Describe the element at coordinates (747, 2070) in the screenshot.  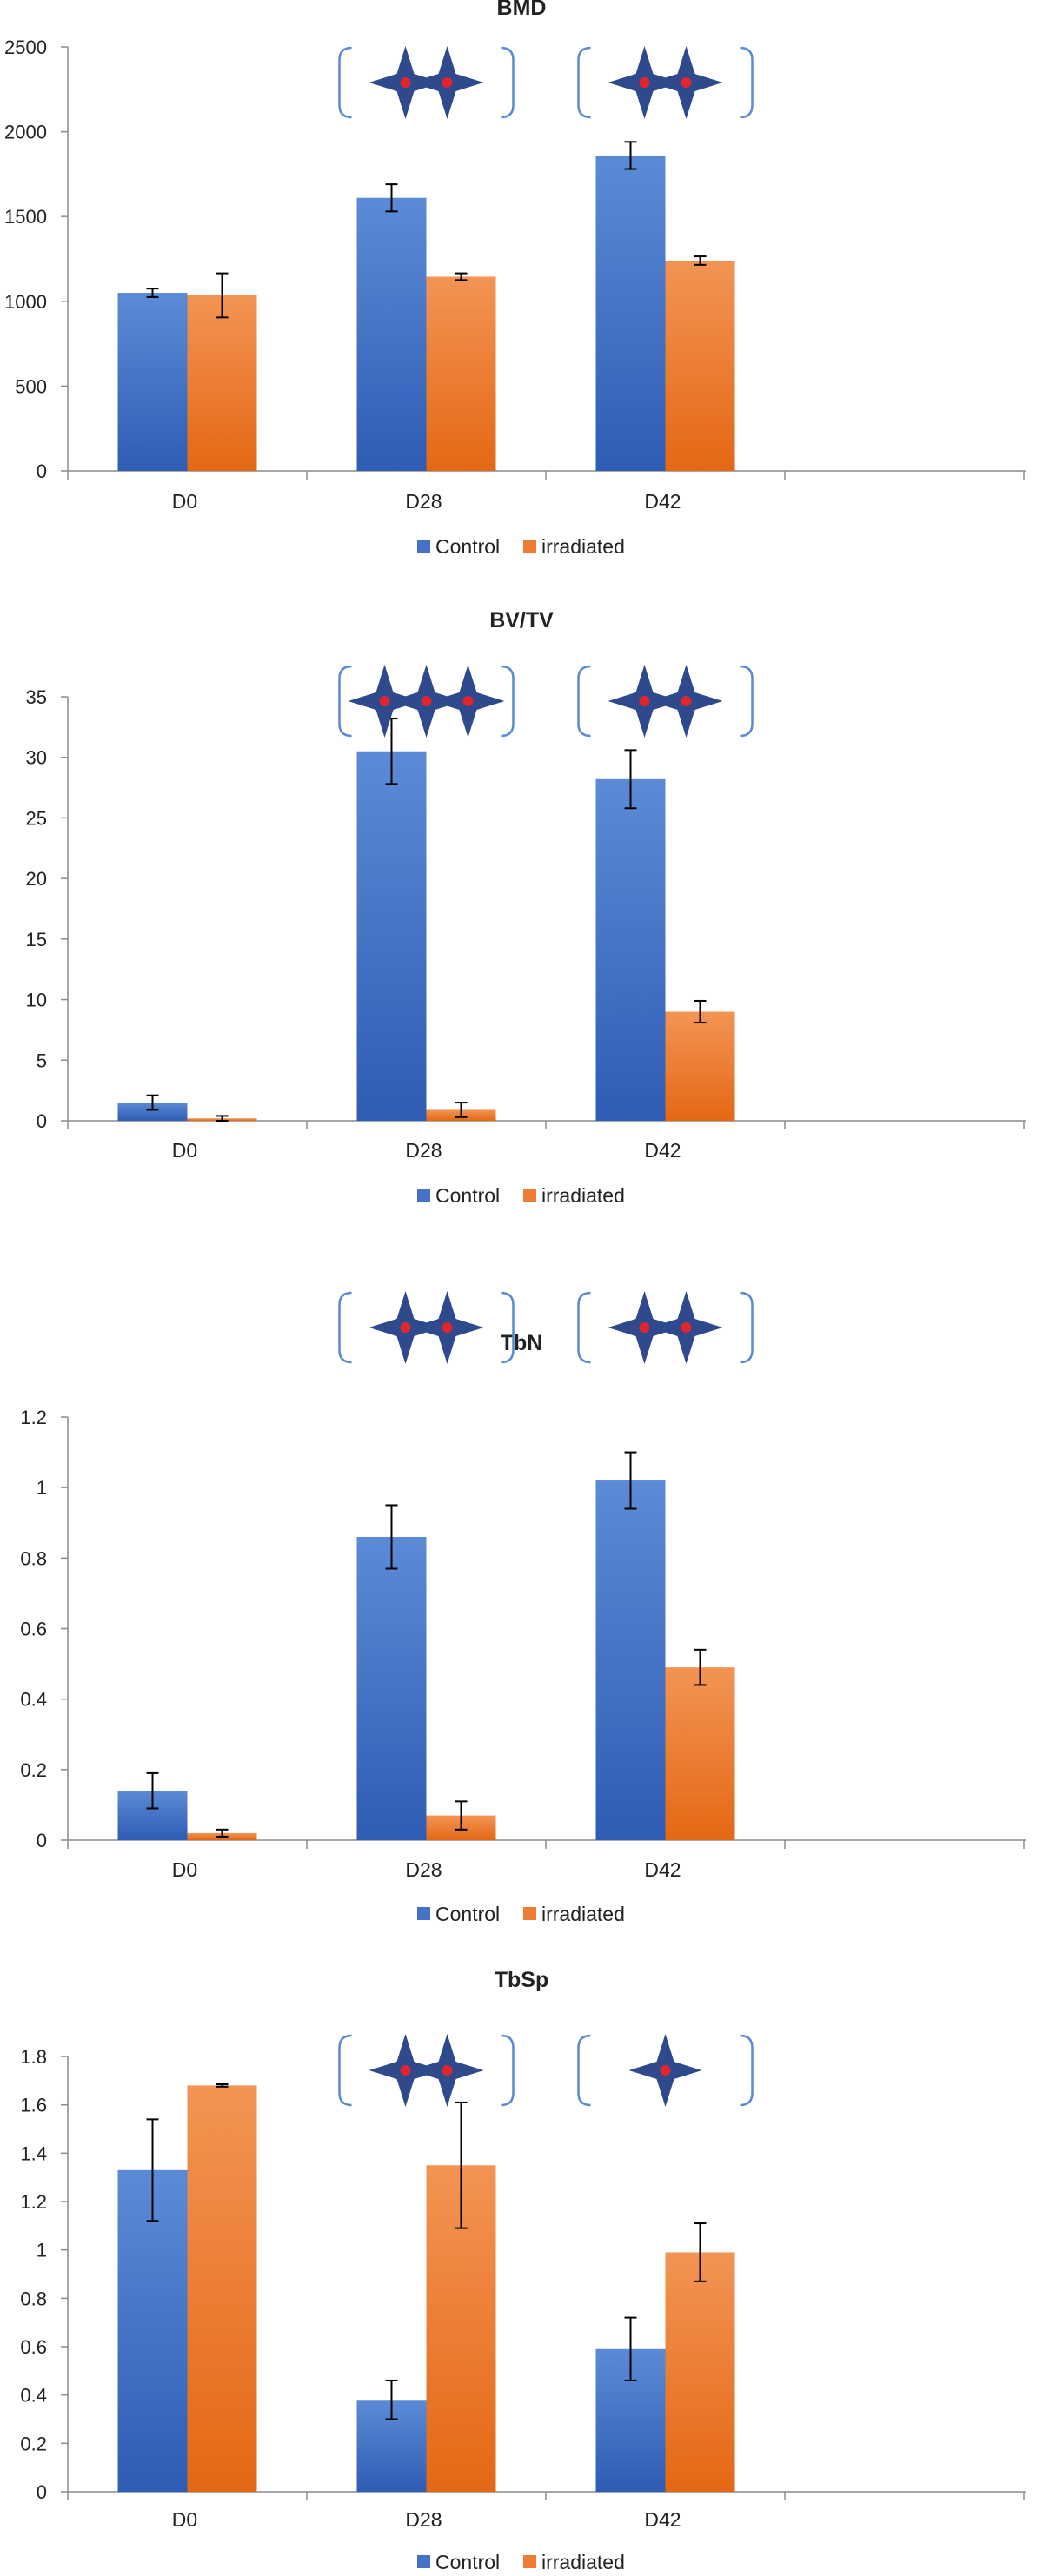
I see `chart-3-annotation-1-bracket-right` at that location.